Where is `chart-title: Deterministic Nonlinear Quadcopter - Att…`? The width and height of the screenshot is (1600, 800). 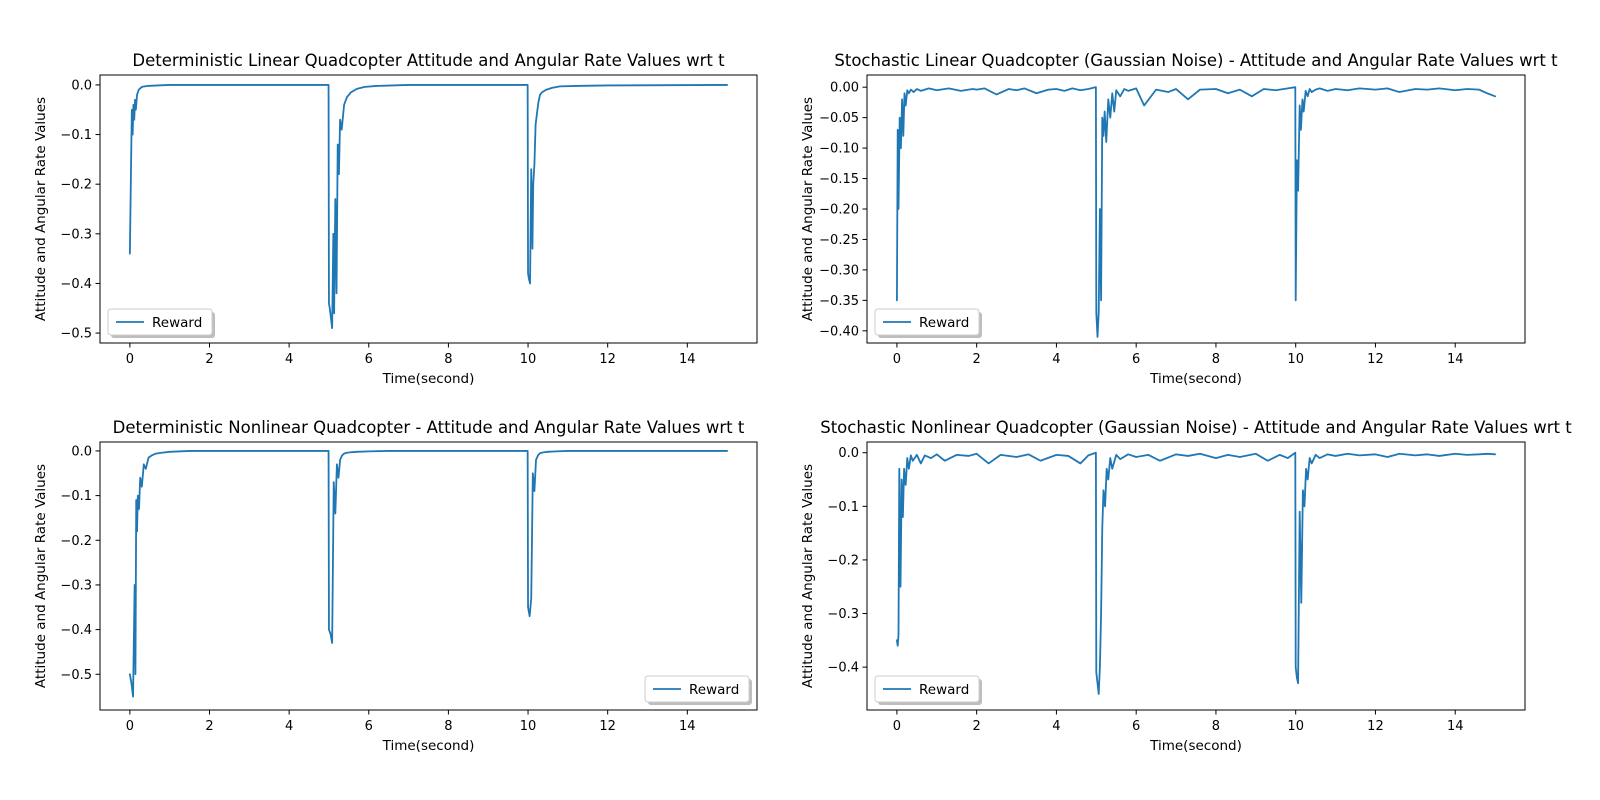 chart-title: Deterministic Nonlinear Quadcopter - Att… is located at coordinates (429, 427).